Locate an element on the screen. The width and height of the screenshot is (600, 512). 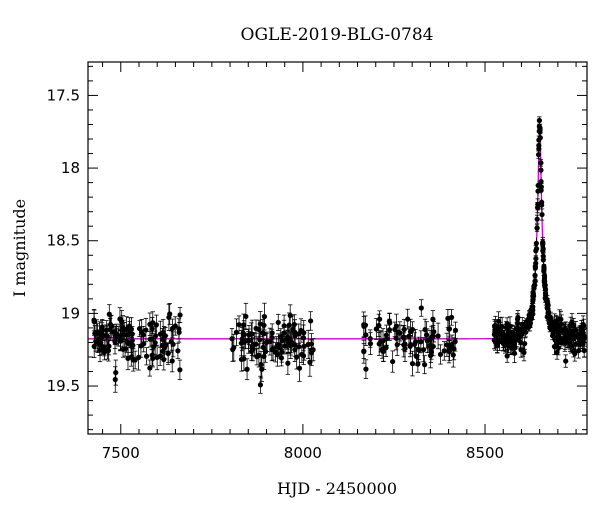
x-tick-labels: 7500 8000 8500 is located at coordinates (303, 453).